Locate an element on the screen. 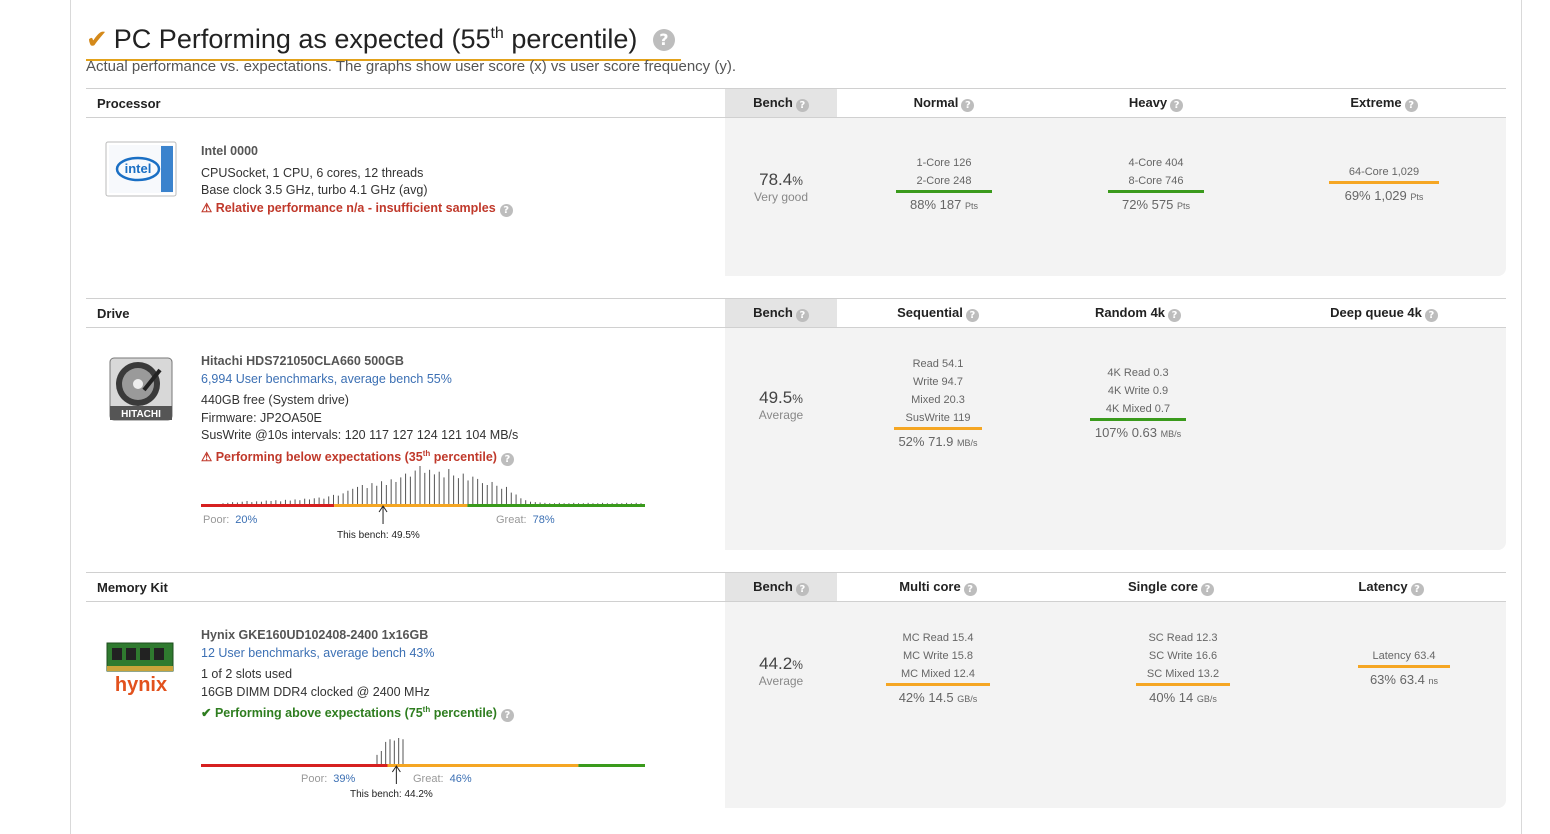  right-page-border is located at coordinates (1521, 417).